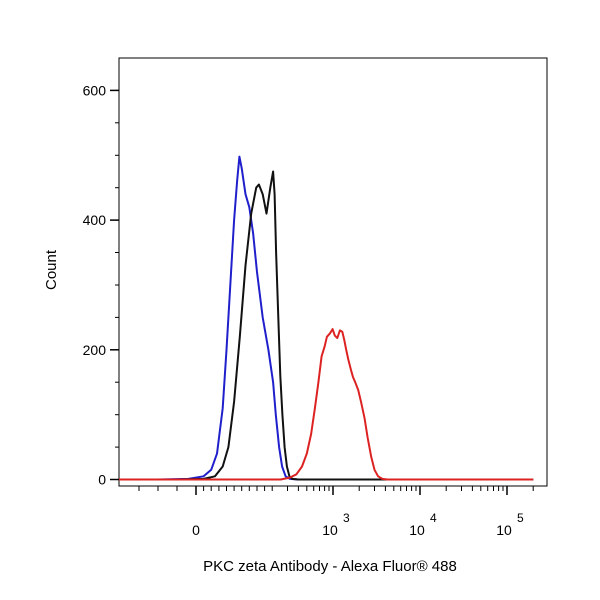 The width and height of the screenshot is (600, 600). I want to click on y-tick-label: 0, so click(102, 480).